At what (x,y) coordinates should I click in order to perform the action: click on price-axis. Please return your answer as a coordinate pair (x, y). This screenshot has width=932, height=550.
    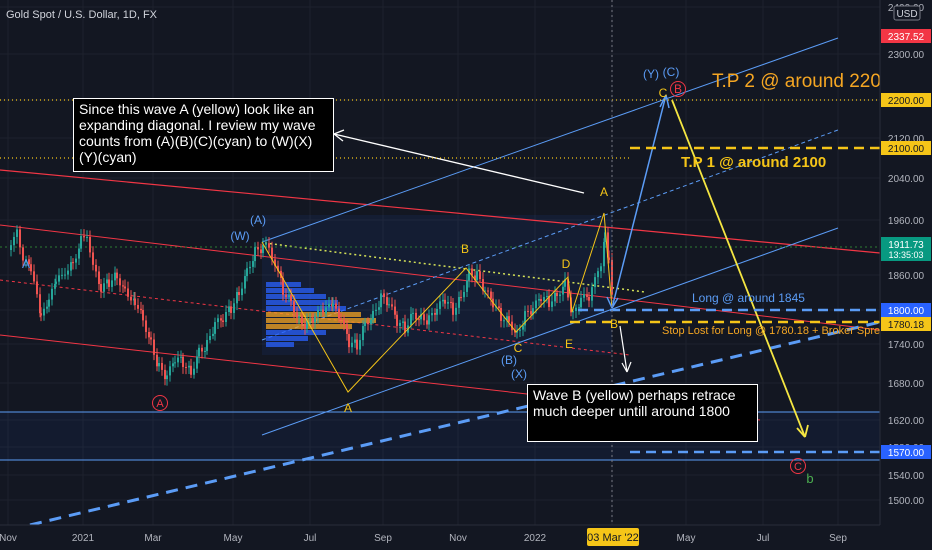
    Looking at the image, I should click on (906, 262).